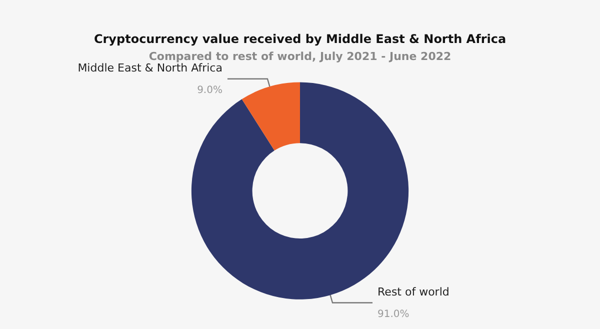  I want to click on slice-label: Middle East & North Africa, so click(150, 67).